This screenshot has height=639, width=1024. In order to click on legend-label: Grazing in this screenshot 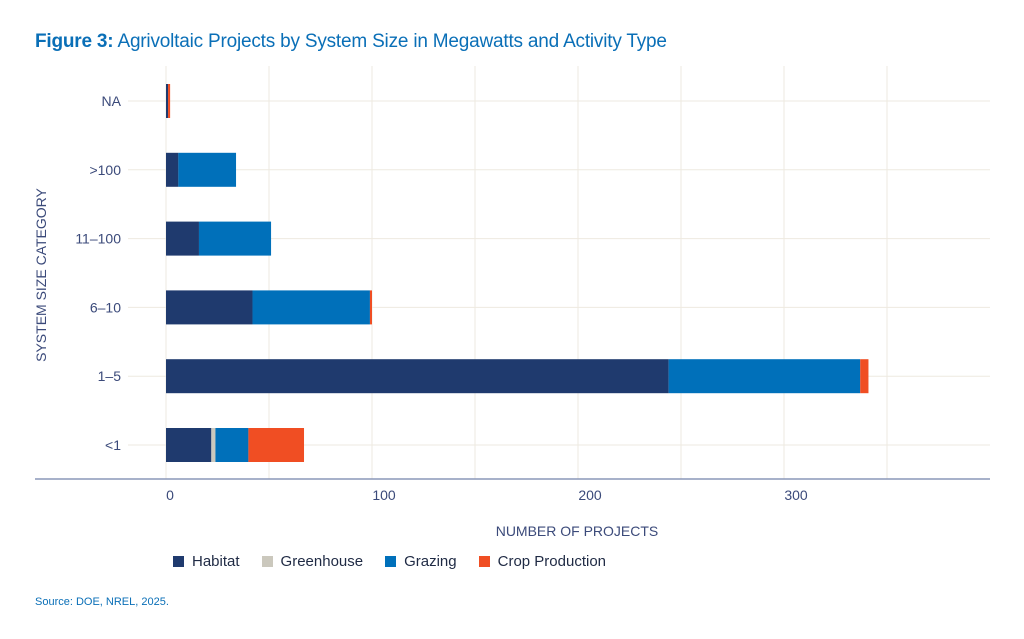, I will do `click(430, 561)`.